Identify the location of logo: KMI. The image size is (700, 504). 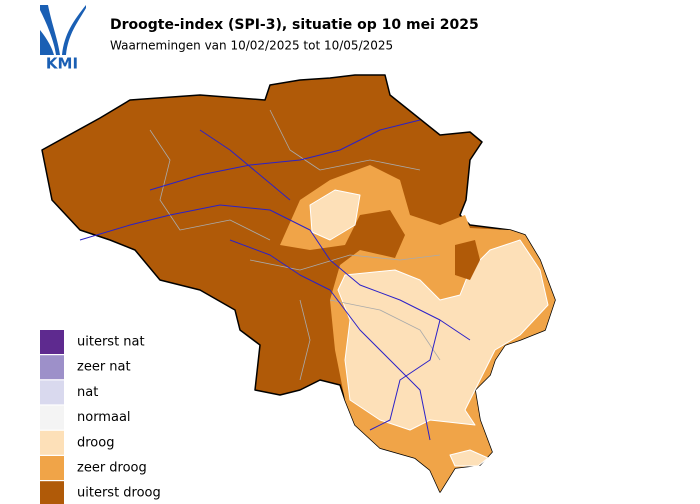
(63, 39).